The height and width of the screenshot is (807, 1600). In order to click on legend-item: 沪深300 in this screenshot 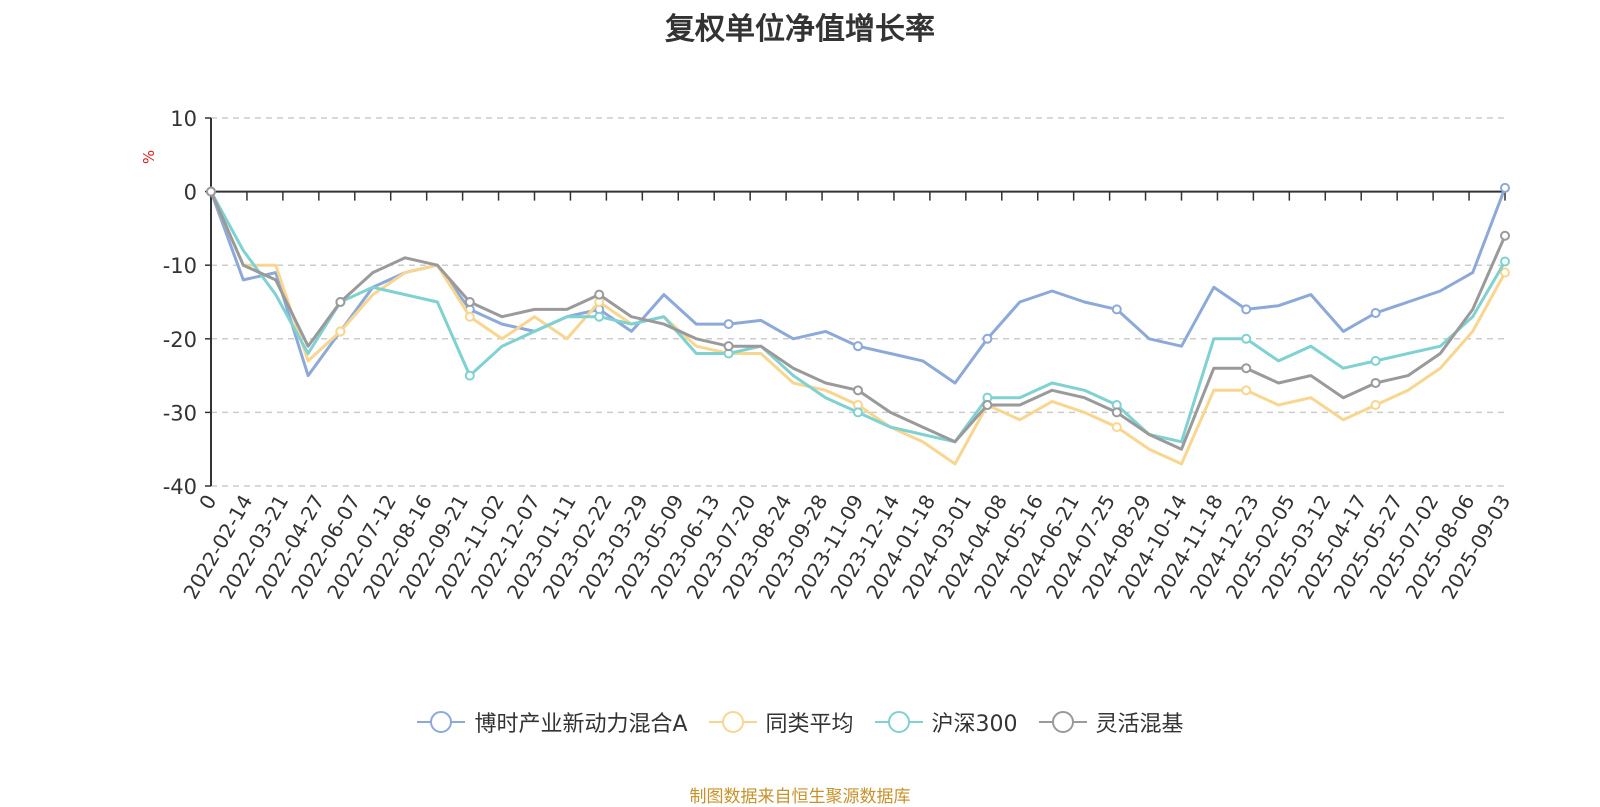, I will do `click(946, 722)`.